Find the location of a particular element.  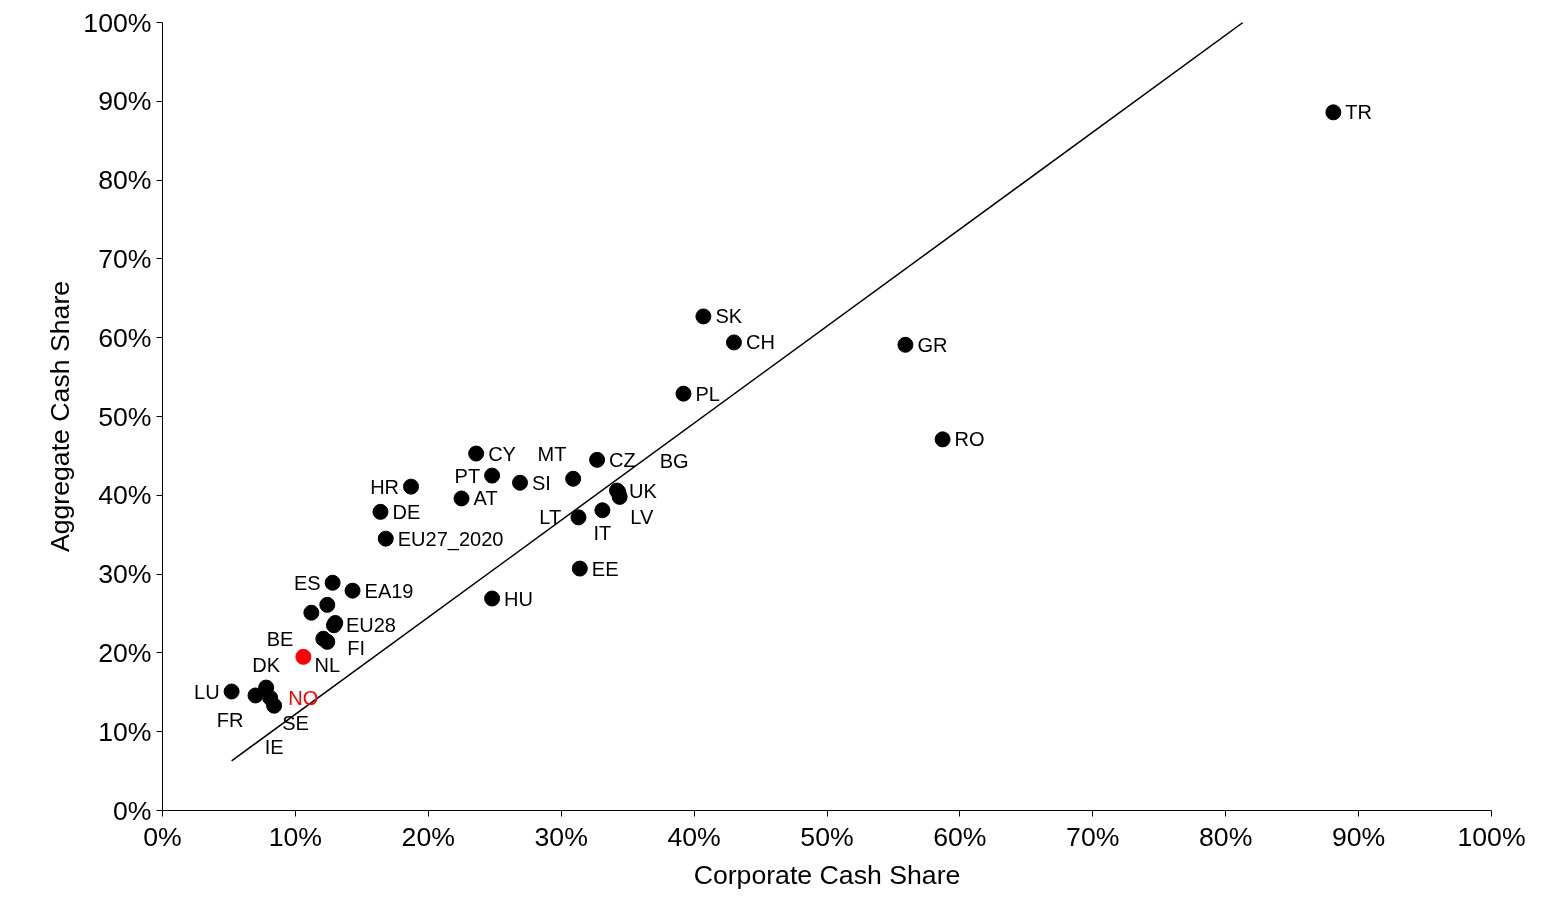

annotation: PL is located at coordinates (707, 393).